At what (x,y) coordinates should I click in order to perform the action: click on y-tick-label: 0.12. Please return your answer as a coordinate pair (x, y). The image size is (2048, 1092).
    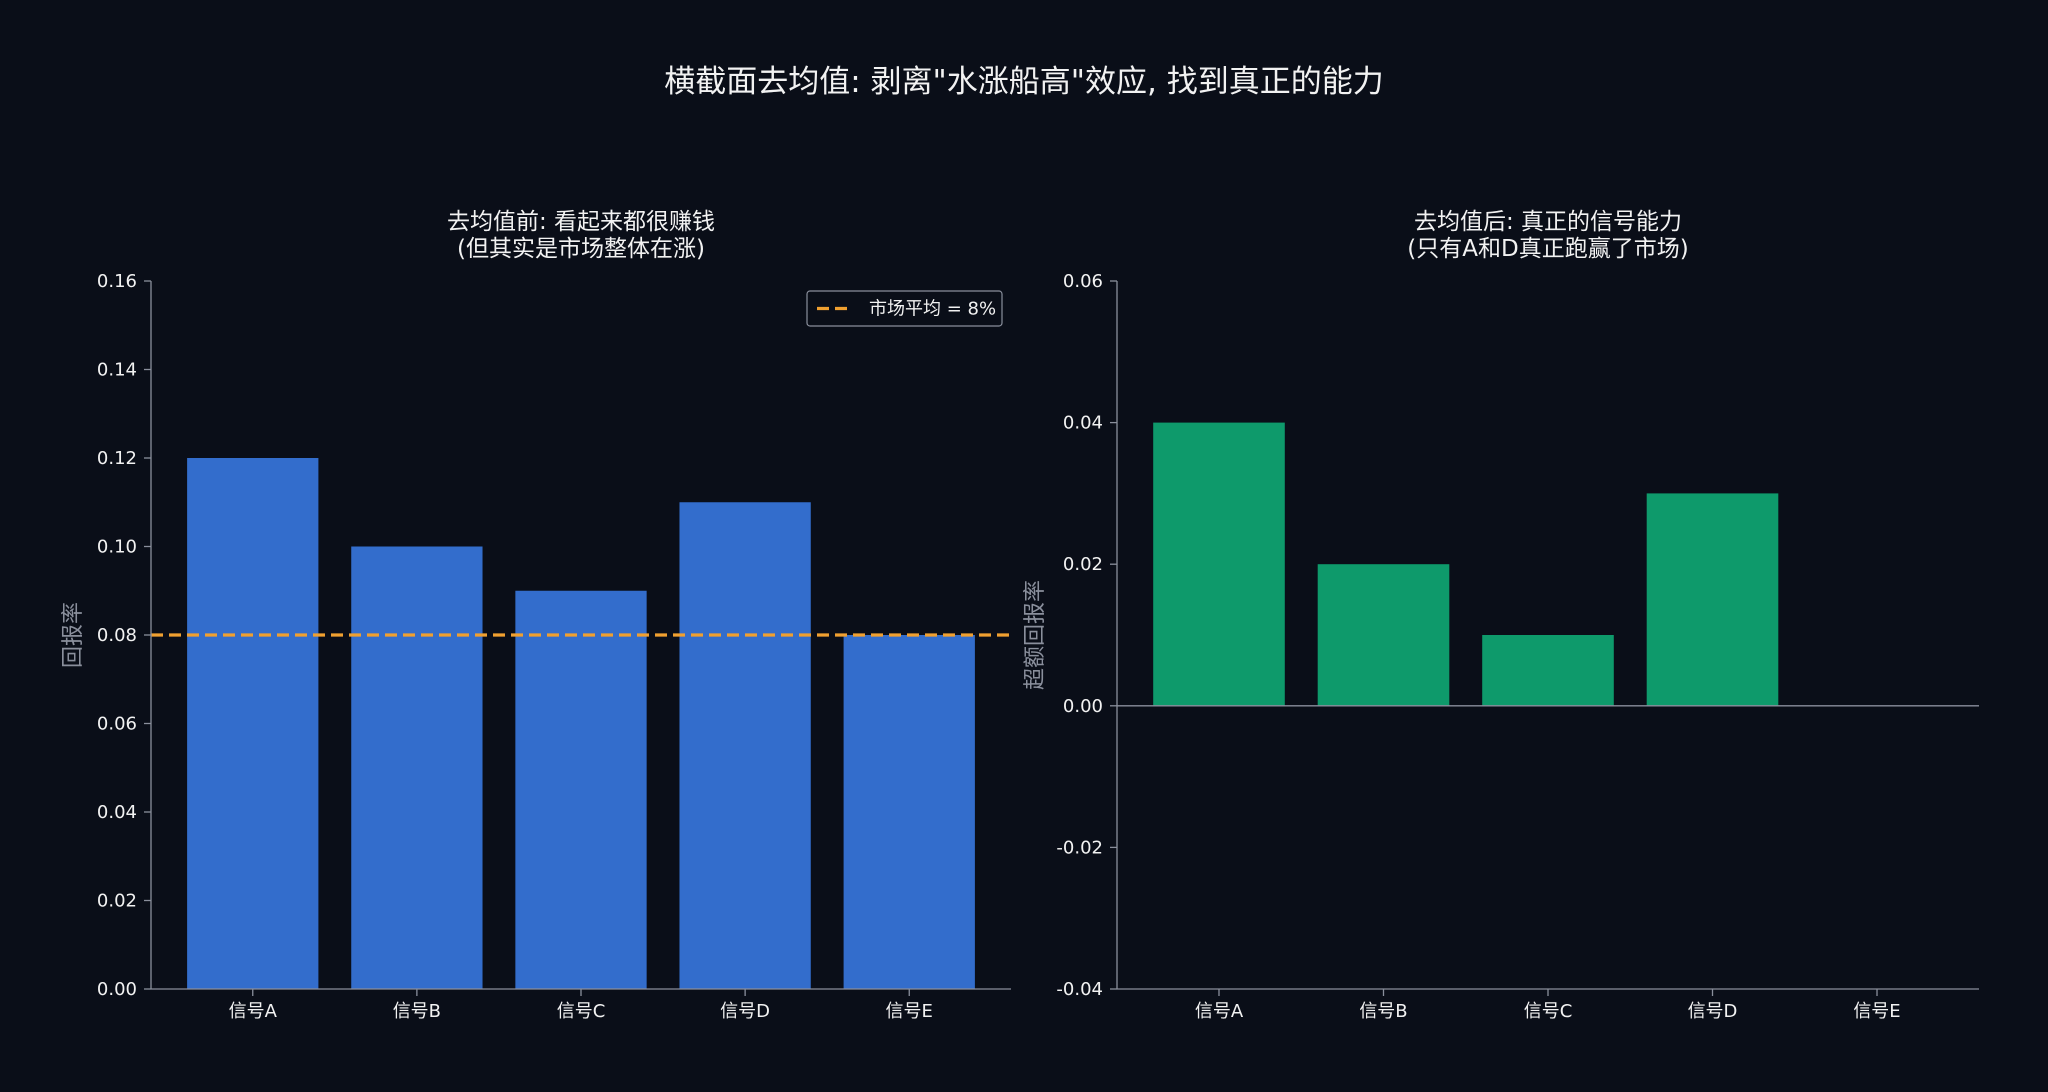
    Looking at the image, I should click on (117, 458).